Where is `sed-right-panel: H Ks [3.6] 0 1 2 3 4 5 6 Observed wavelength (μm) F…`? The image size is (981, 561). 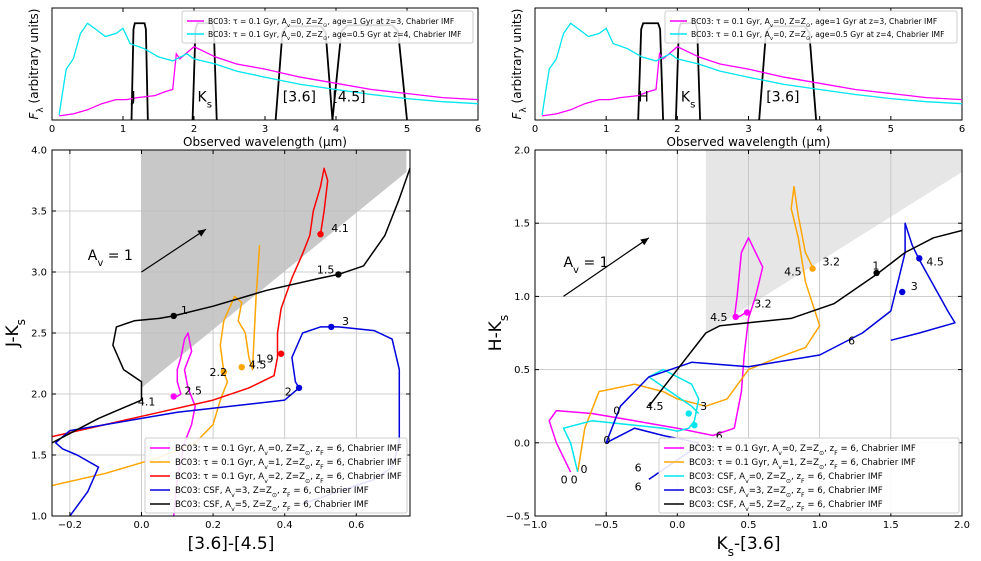
sed-right-panel: H Ks [3.6] 0 1 2 3 4 5 6 Observed wavelength (μm) F… is located at coordinates (737, 78).